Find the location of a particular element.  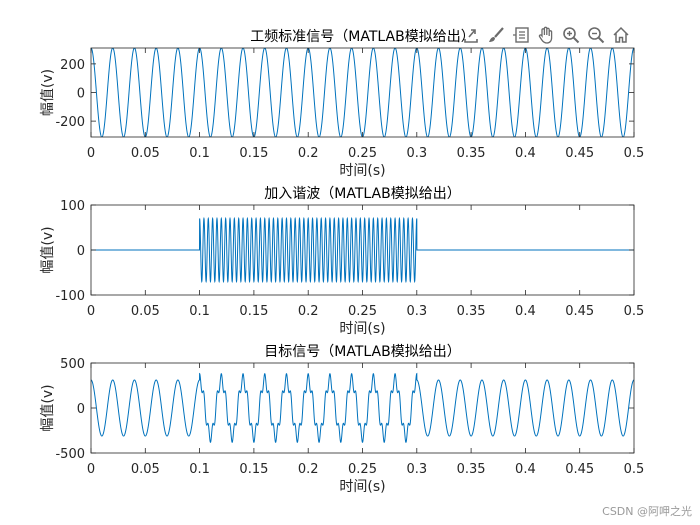

chart-title: 目标信号（MATLAB模拟给出） is located at coordinates (362, 352).